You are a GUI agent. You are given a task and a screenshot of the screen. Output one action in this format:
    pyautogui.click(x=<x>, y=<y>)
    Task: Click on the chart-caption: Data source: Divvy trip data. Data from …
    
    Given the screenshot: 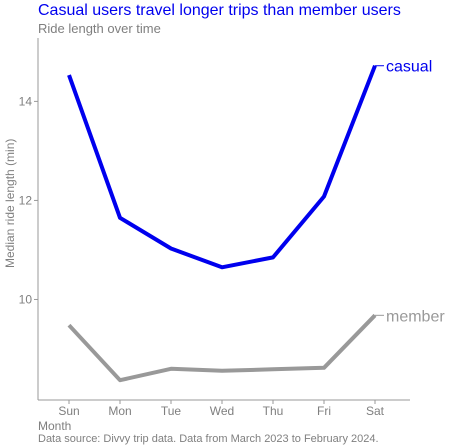 What is the action you would take?
    pyautogui.click(x=208, y=439)
    